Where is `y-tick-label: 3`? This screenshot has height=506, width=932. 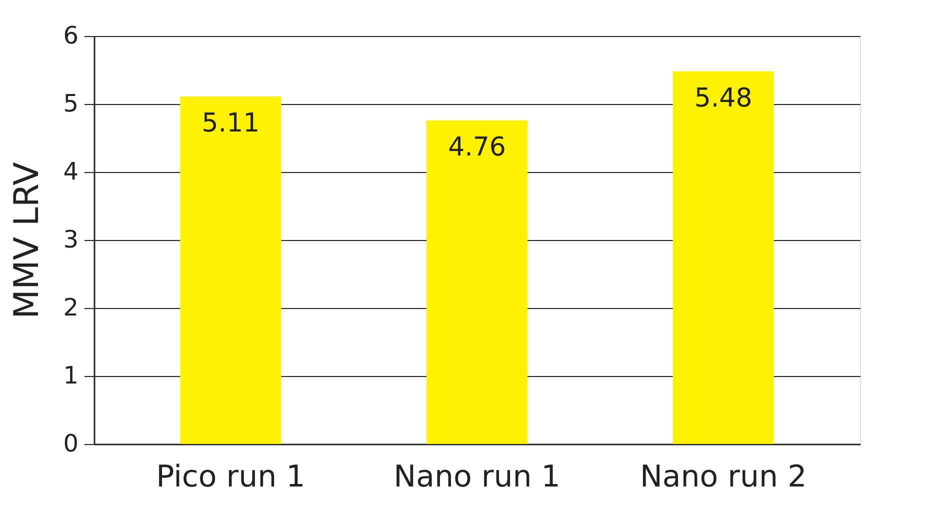
y-tick-label: 3 is located at coordinates (70, 240).